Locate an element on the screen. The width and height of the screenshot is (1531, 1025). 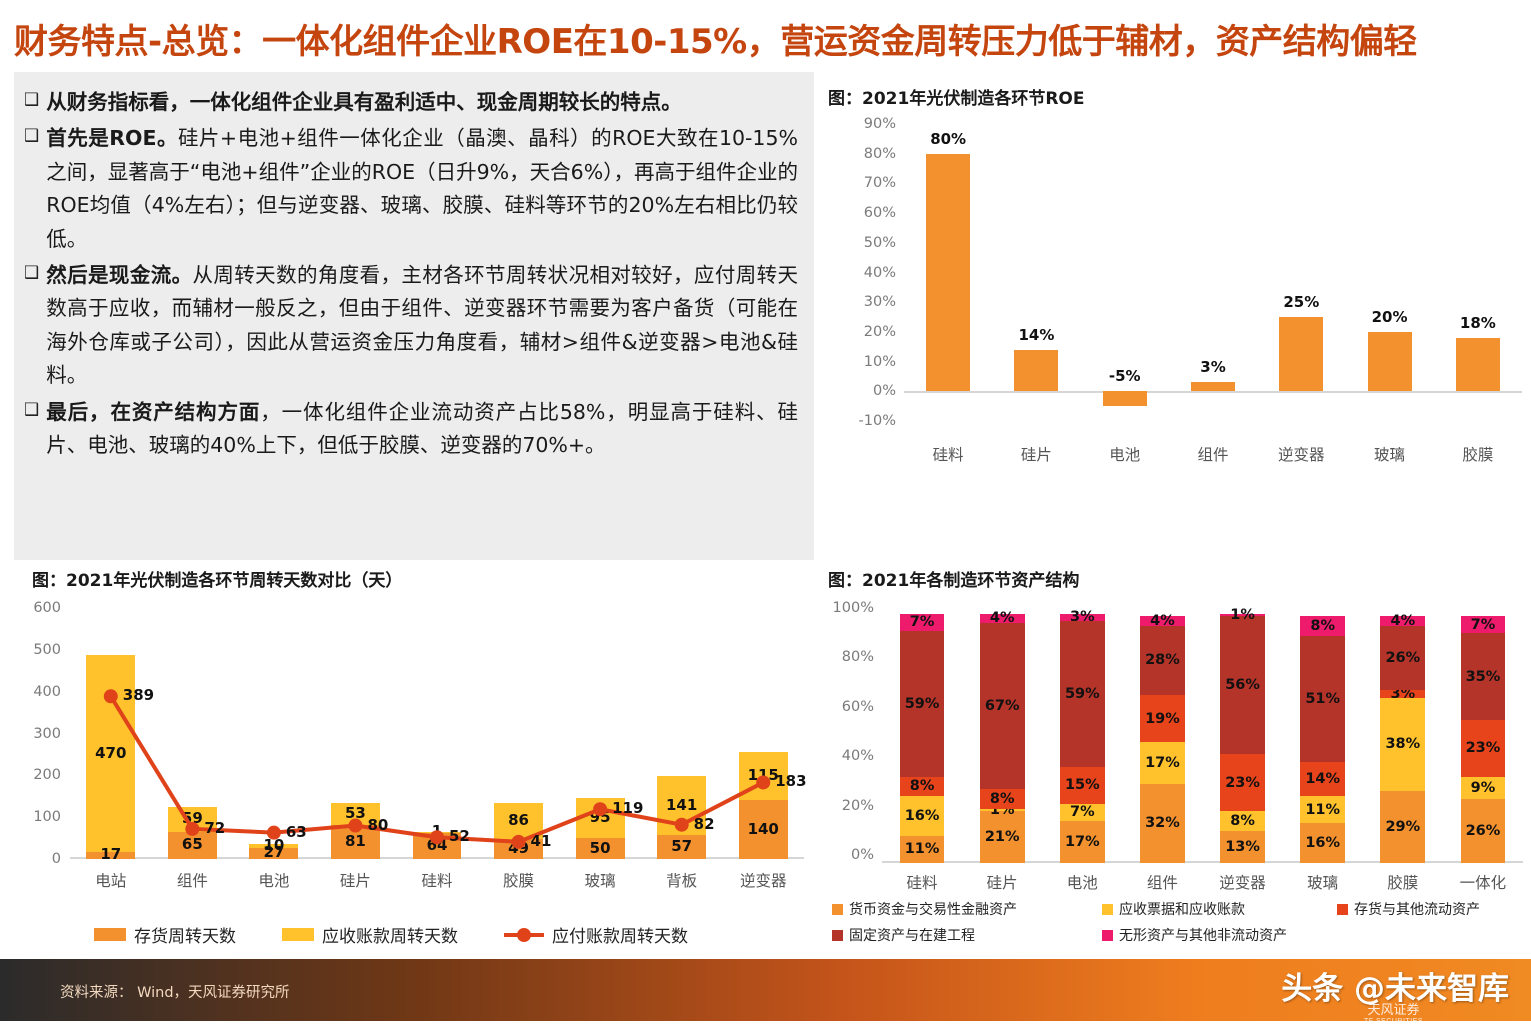
asset-segment-label: 29% is located at coordinates (1402, 827).